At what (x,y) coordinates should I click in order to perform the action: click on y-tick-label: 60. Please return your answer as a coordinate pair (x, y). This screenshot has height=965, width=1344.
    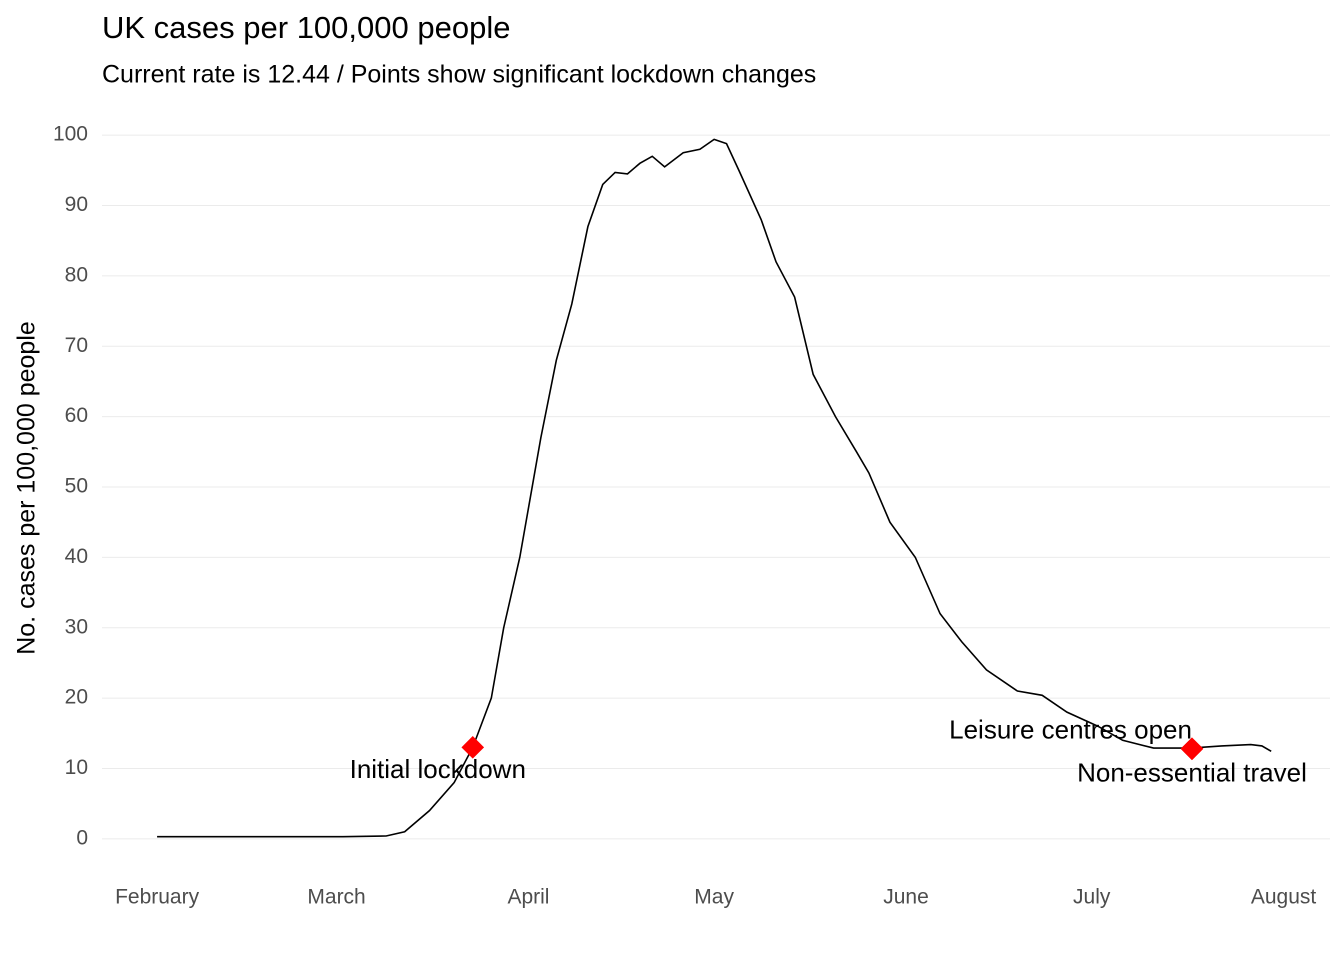
    Looking at the image, I should click on (76, 415).